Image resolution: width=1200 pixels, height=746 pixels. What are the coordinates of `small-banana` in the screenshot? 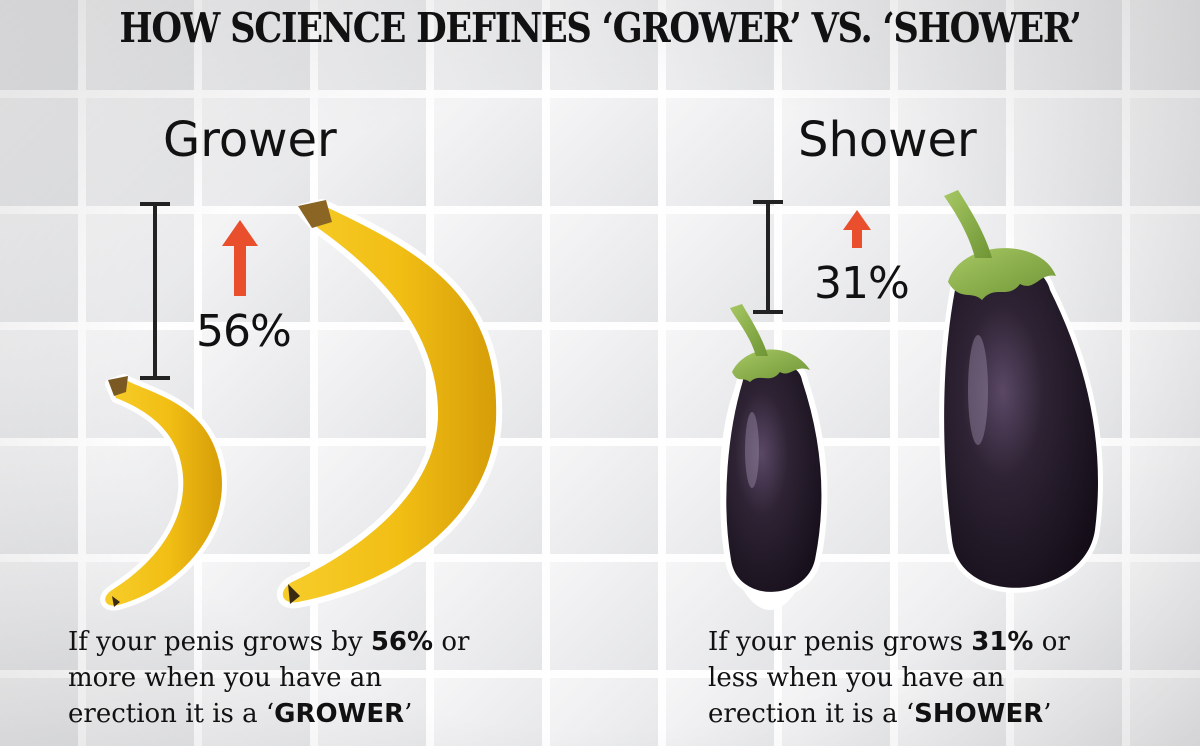 It's located at (163, 492).